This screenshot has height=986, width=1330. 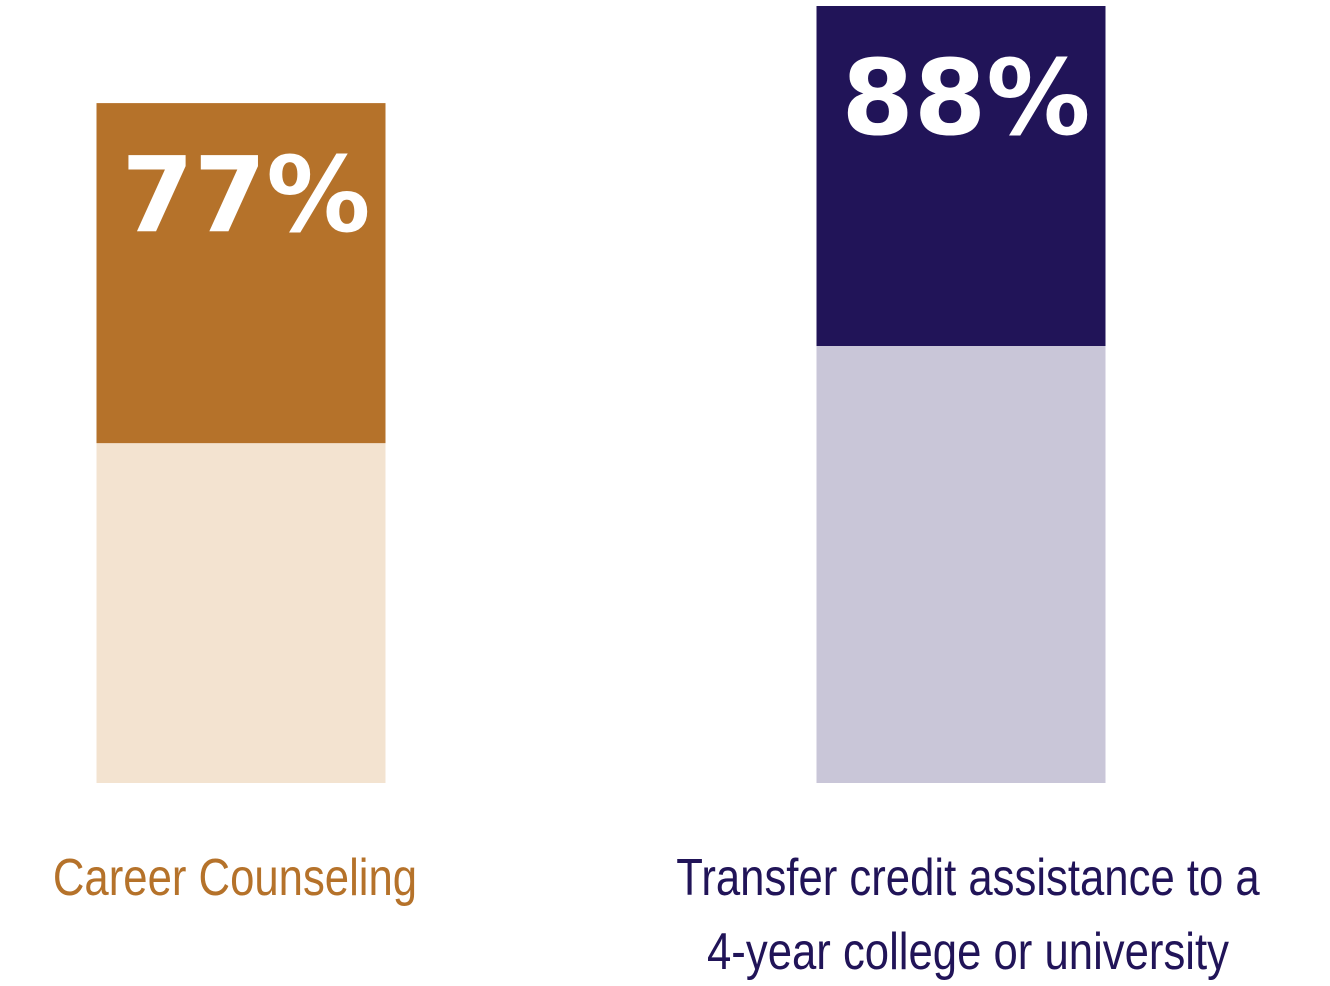 I want to click on category-label: Career Counseling, so click(x=235, y=878).